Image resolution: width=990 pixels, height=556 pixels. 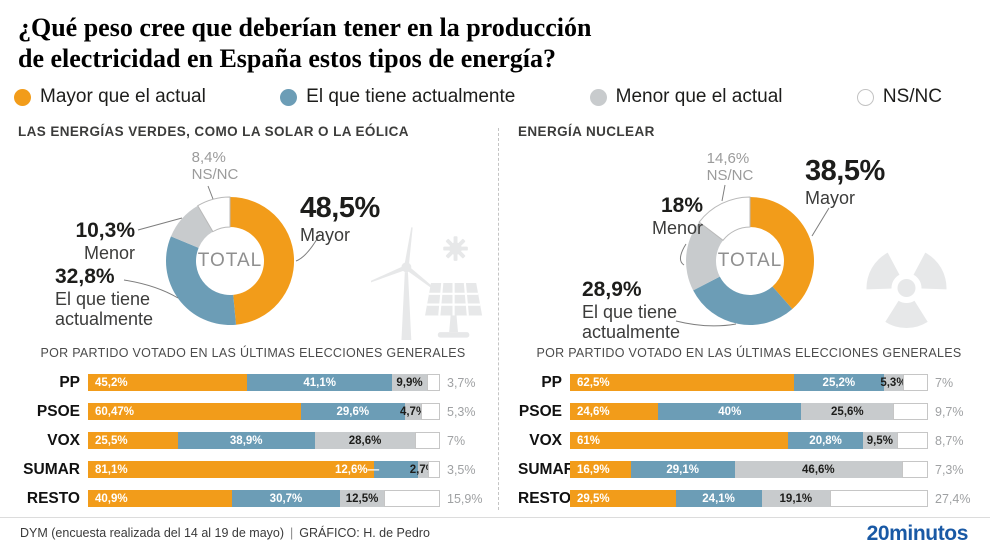 I want to click on bar-segment-menor: 46,6%, so click(x=818, y=469).